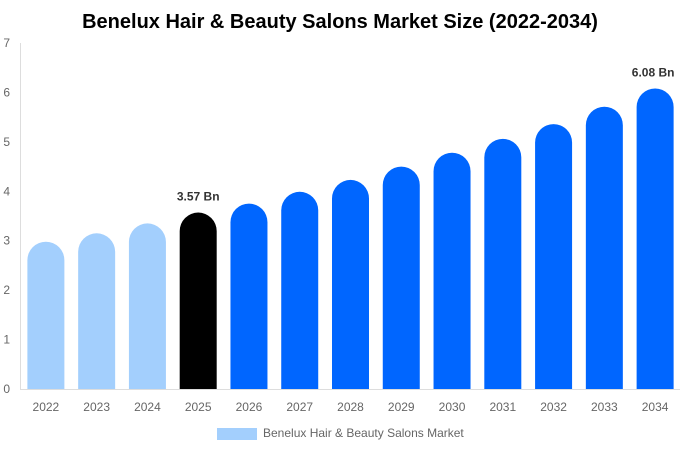 This screenshot has width=680, height=450. Describe the element at coordinates (655, 407) in the screenshot. I see `x-tick-label: 2034` at that location.